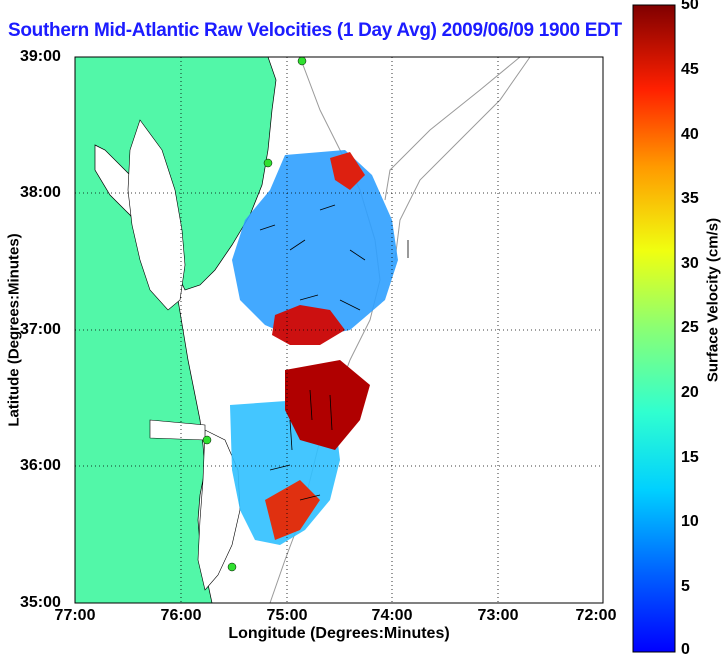  Describe the element at coordinates (654, 328) in the screenshot. I see `colorbar` at that location.